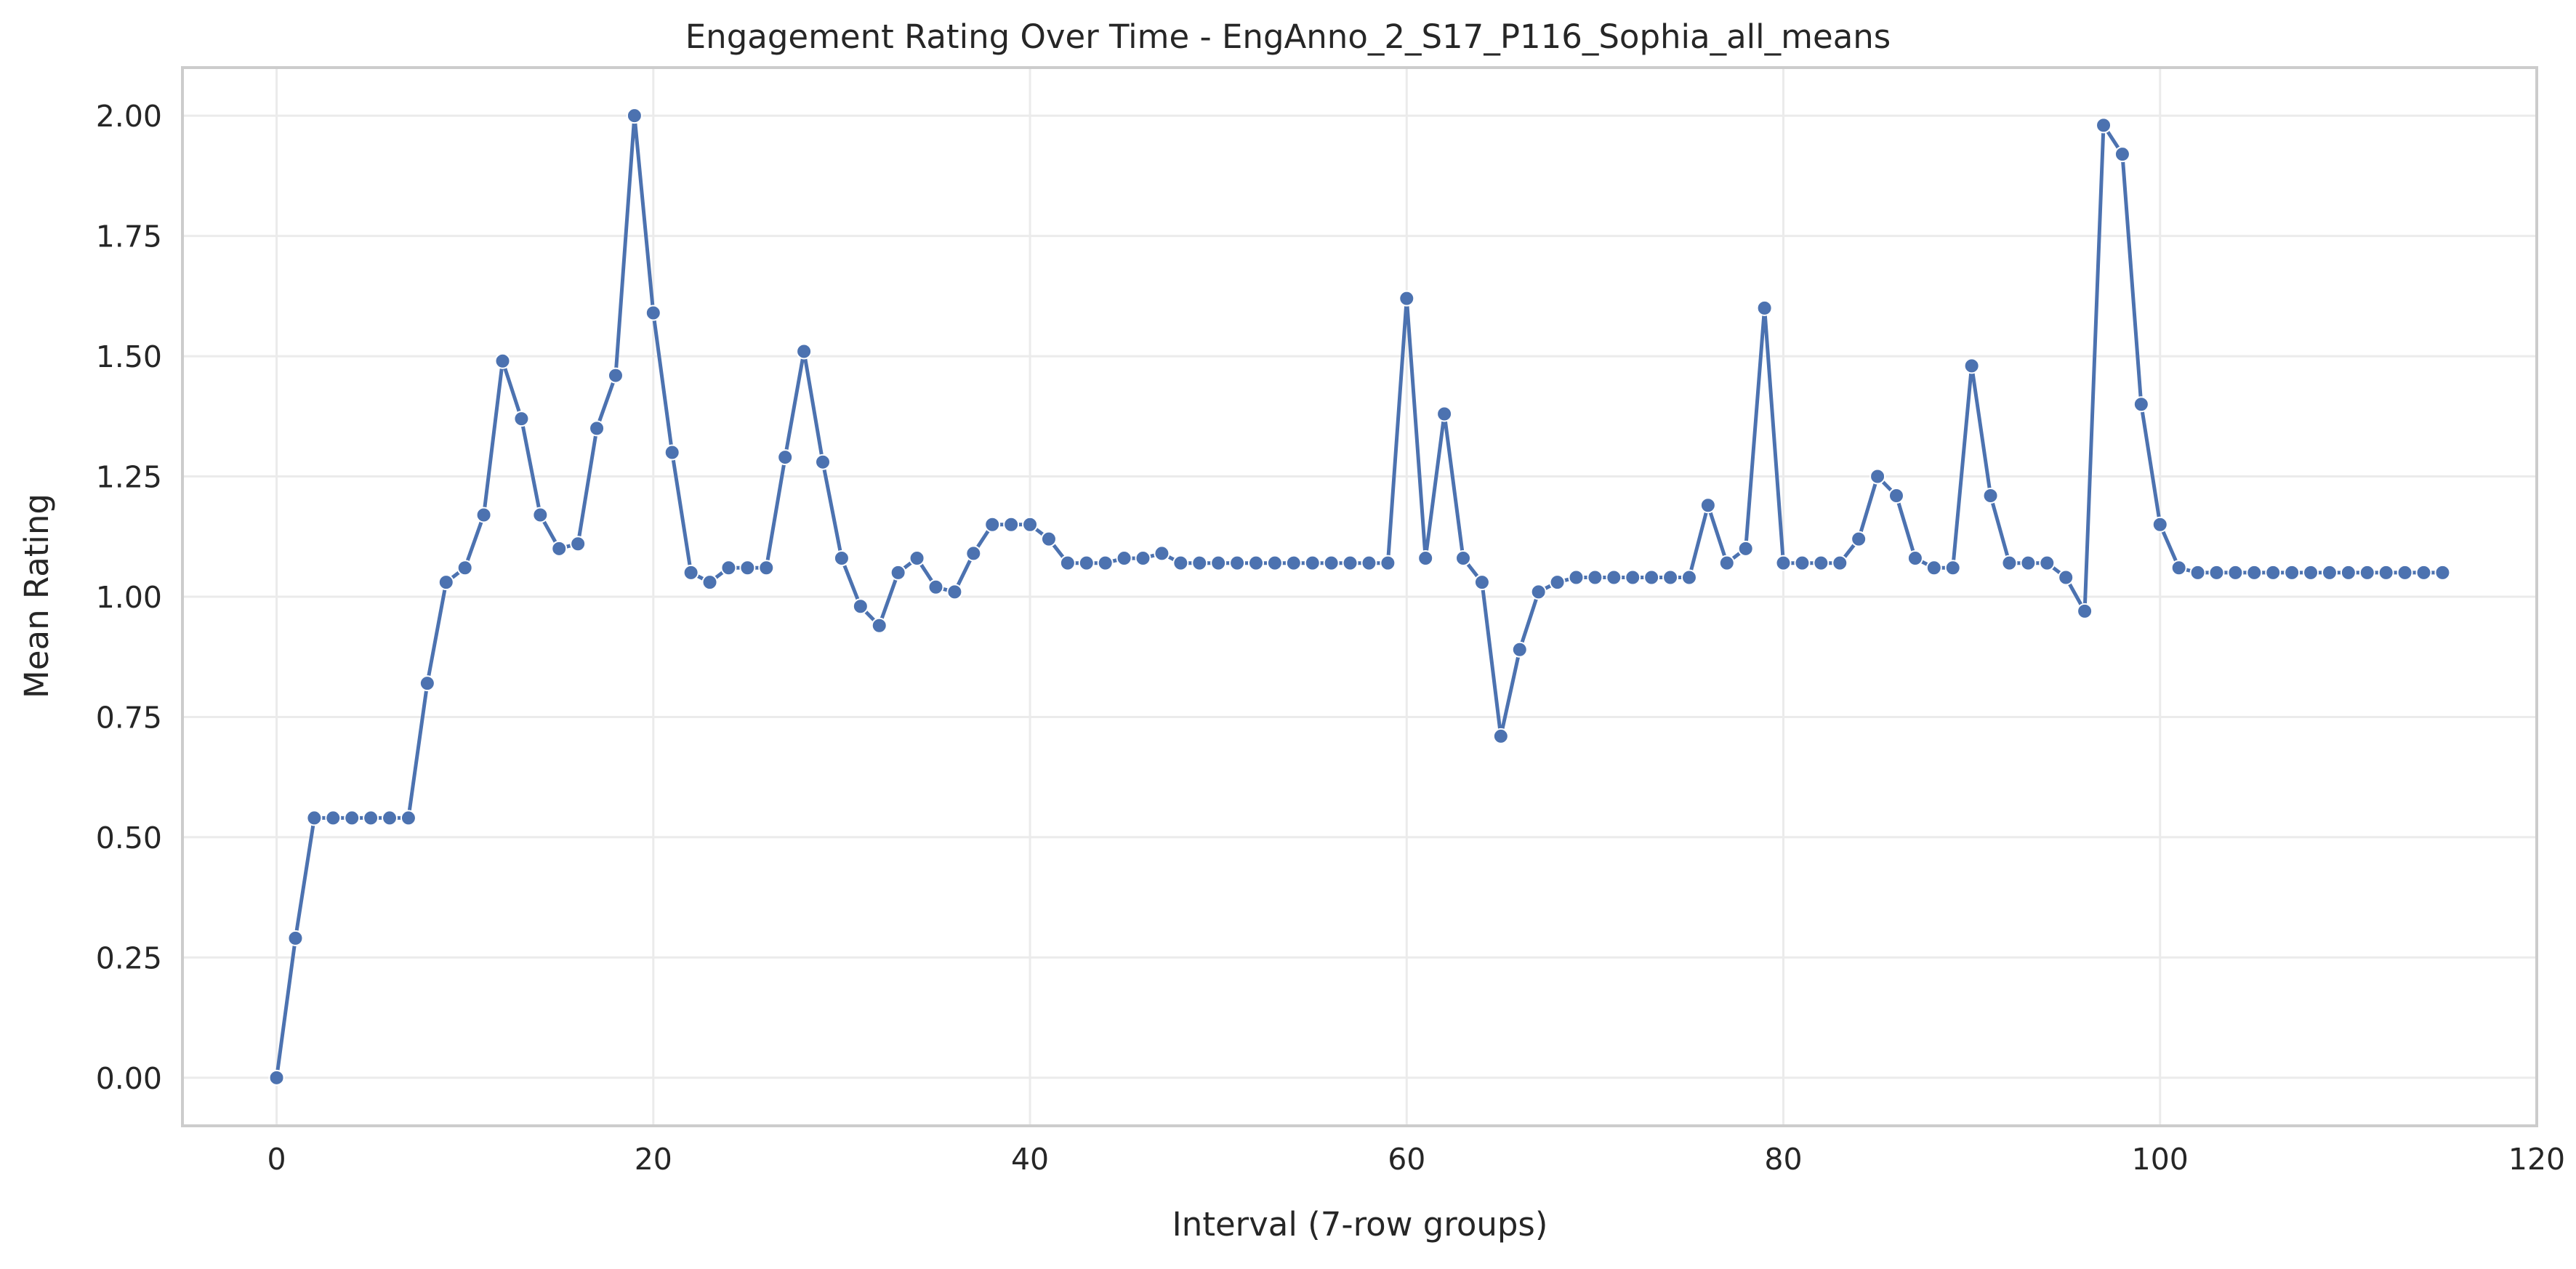  I want to click on y-tick-label: 0.00, so click(129, 1078).